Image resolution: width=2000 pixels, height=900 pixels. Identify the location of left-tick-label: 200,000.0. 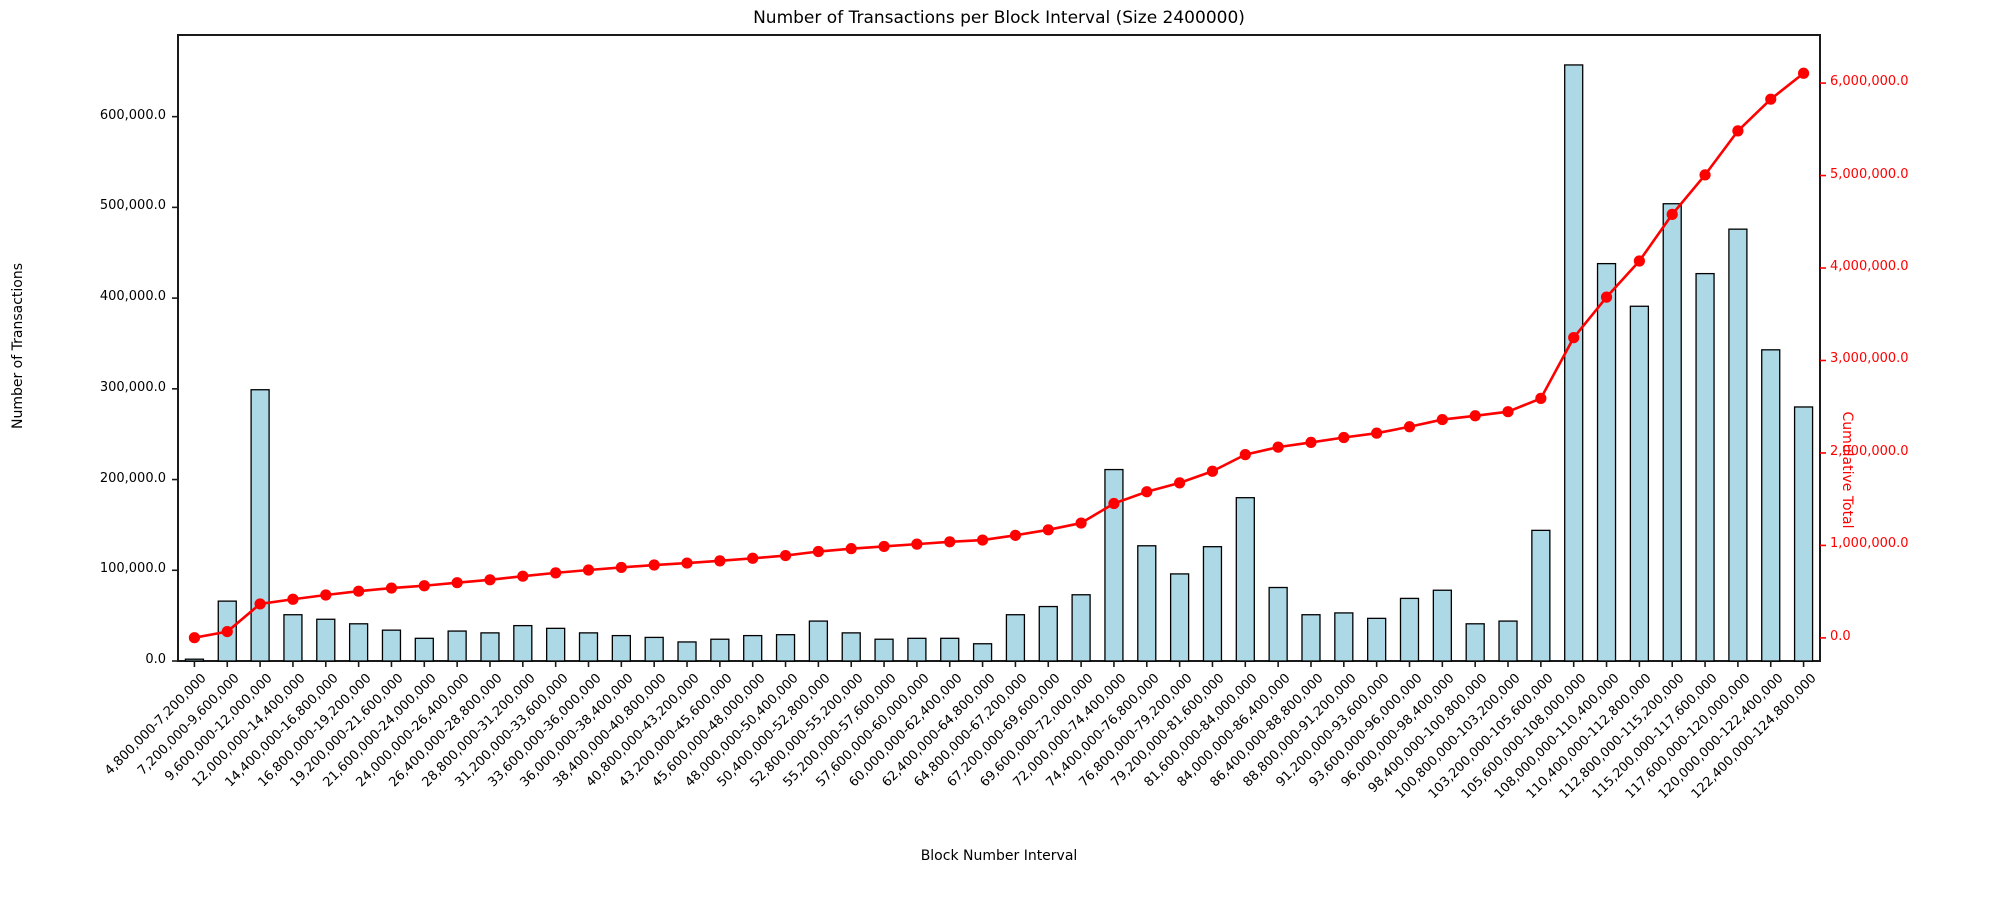
(132, 478).